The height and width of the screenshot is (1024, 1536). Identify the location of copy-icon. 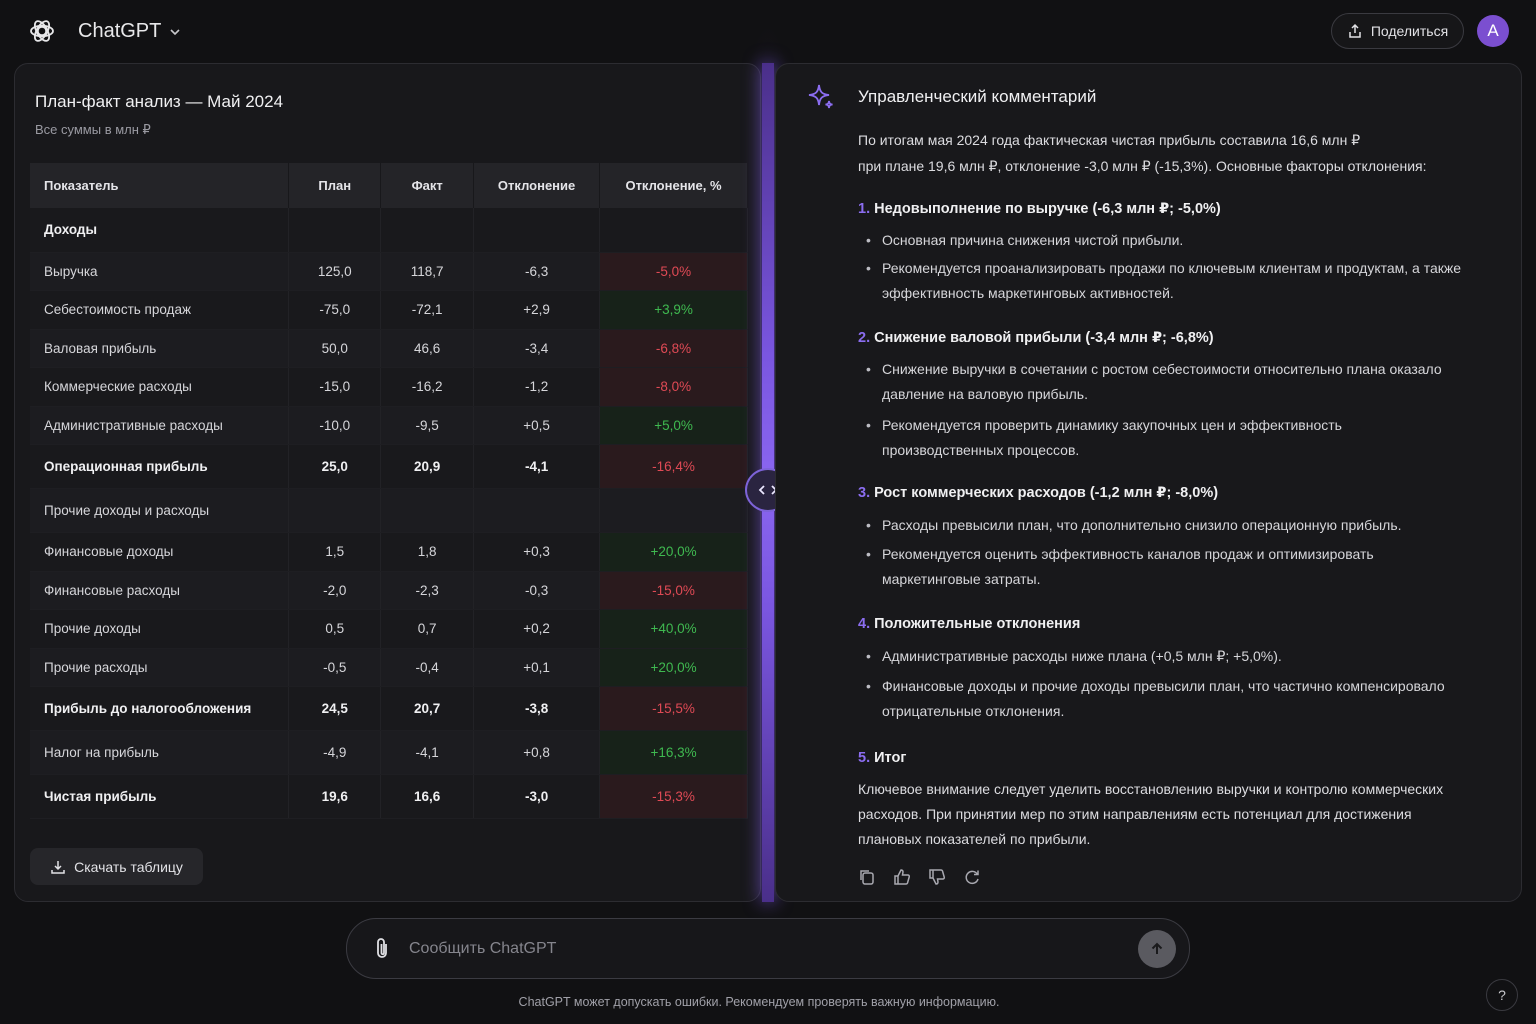
(867, 877).